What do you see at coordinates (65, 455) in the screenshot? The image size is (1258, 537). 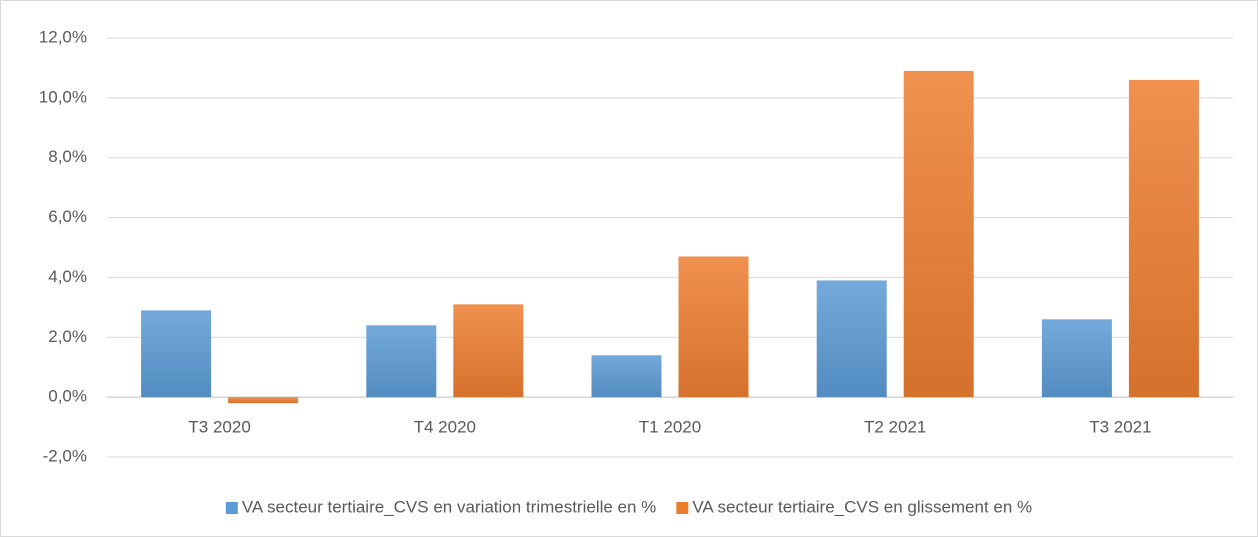 I see `y-tick-label: -2,0%` at bounding box center [65, 455].